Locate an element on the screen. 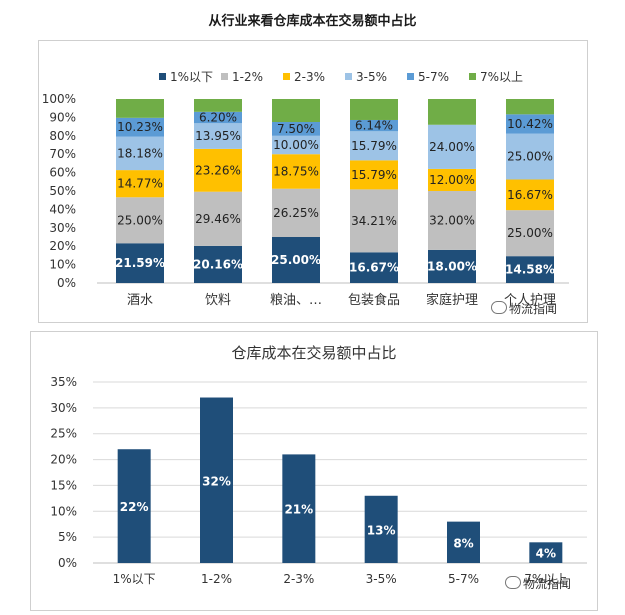 The image size is (625, 615). data-label: 10.23% is located at coordinates (140, 127).